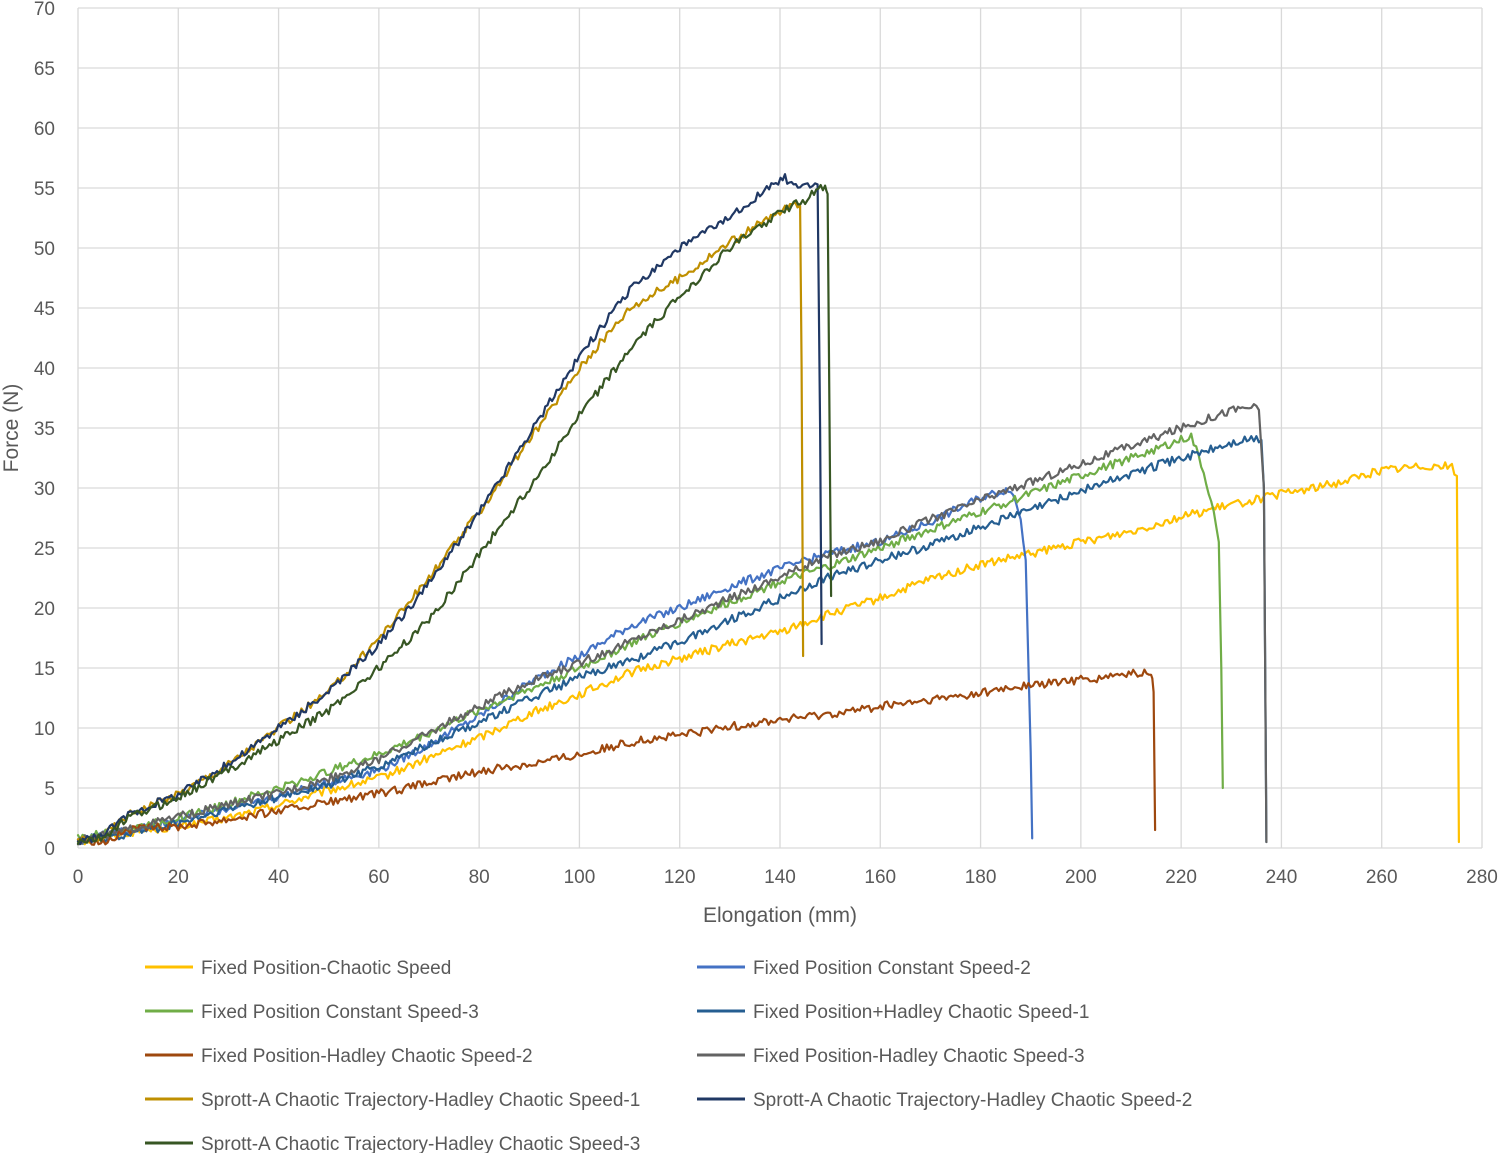 The width and height of the screenshot is (1500, 1153). What do you see at coordinates (780, 915) in the screenshot?
I see `x-axis-title: Elongation (mm)` at bounding box center [780, 915].